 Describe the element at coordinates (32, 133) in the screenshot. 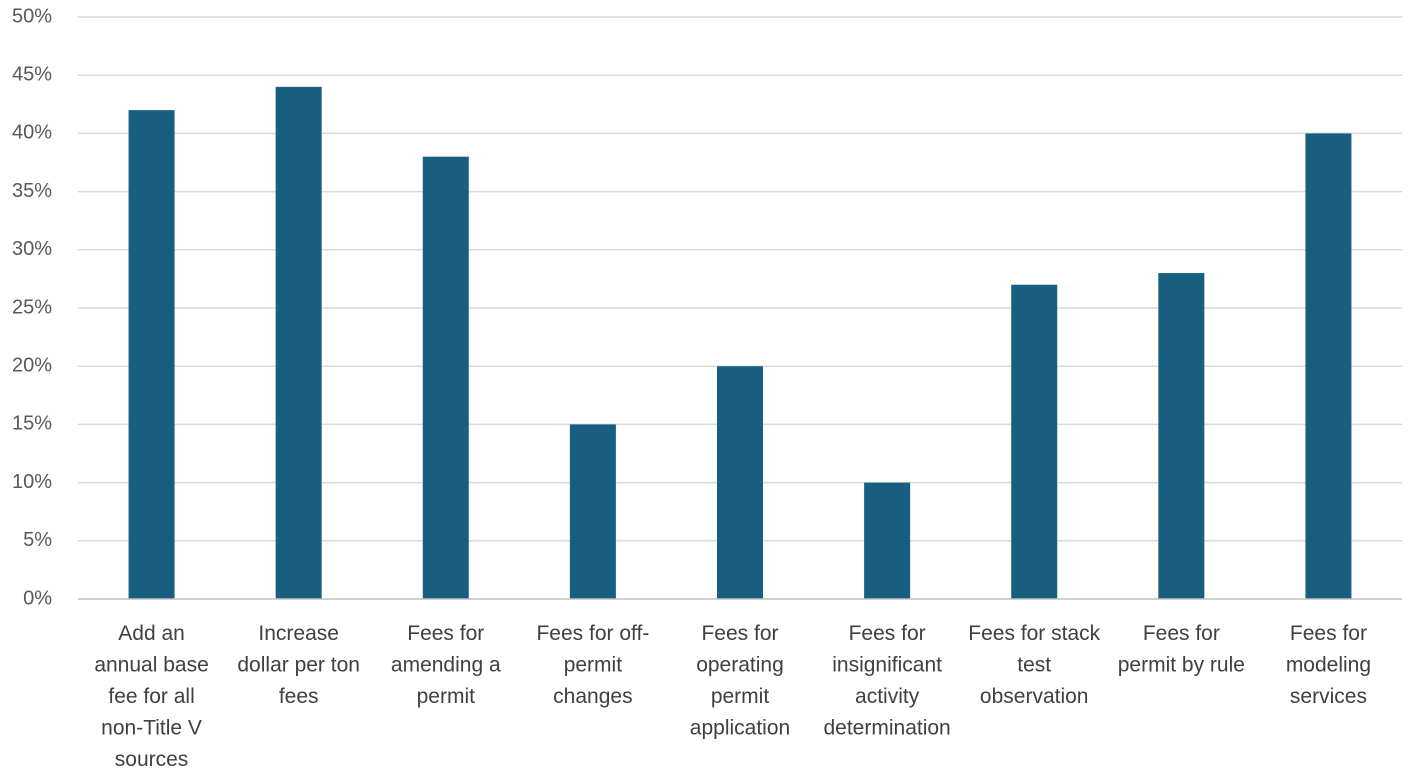

I see `y-tick-label: 40%` at that location.